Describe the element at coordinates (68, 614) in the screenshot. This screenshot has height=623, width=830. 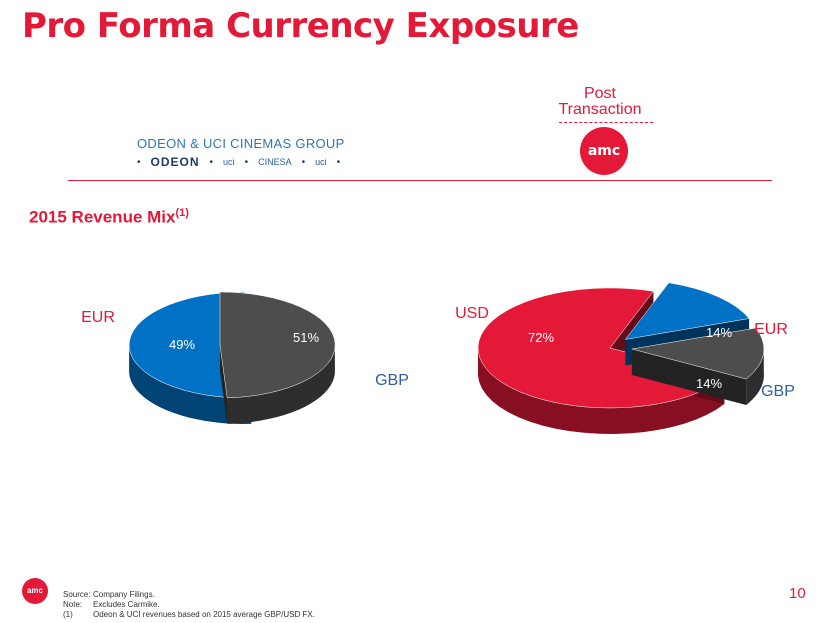
I see `footnote-key: (1)` at that location.